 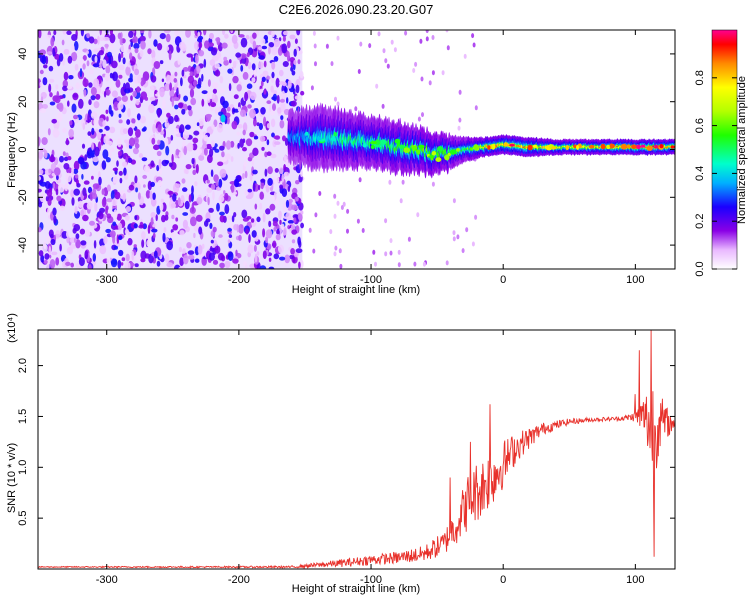 What do you see at coordinates (23, 365) in the screenshot?
I see `snr-y-tick-label: 2.0` at bounding box center [23, 365].